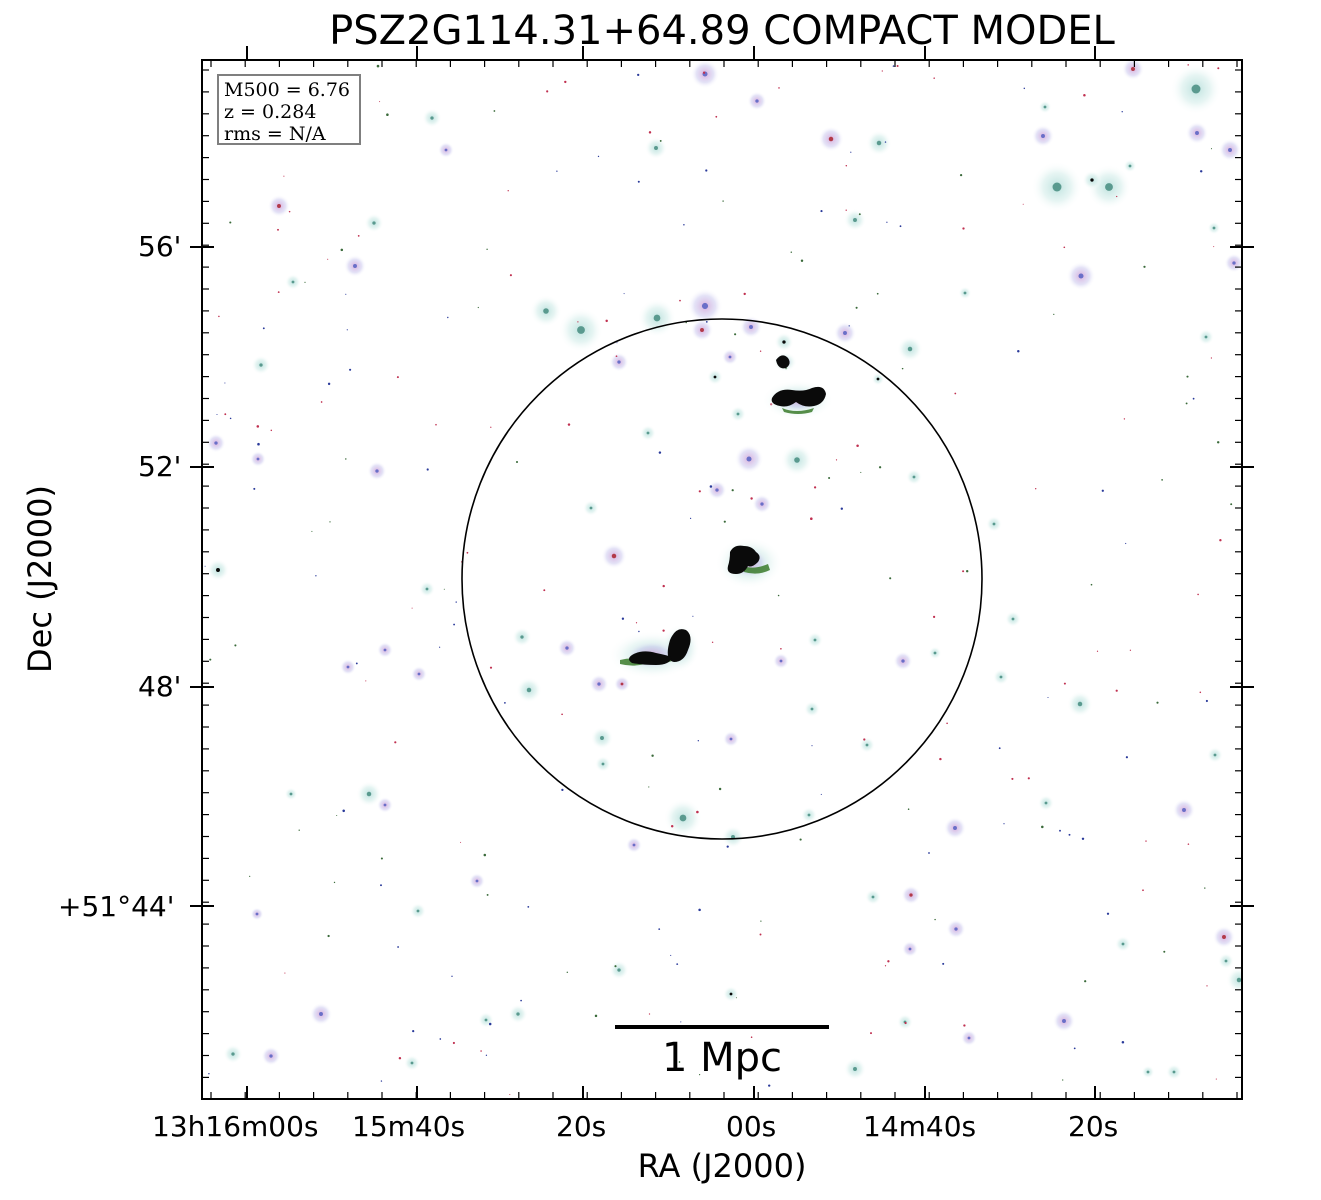 Image resolution: width=1321 pixels, height=1200 pixels. What do you see at coordinates (722, 1166) in the screenshot?
I see `x-axis-label: RA (J2000)` at bounding box center [722, 1166].